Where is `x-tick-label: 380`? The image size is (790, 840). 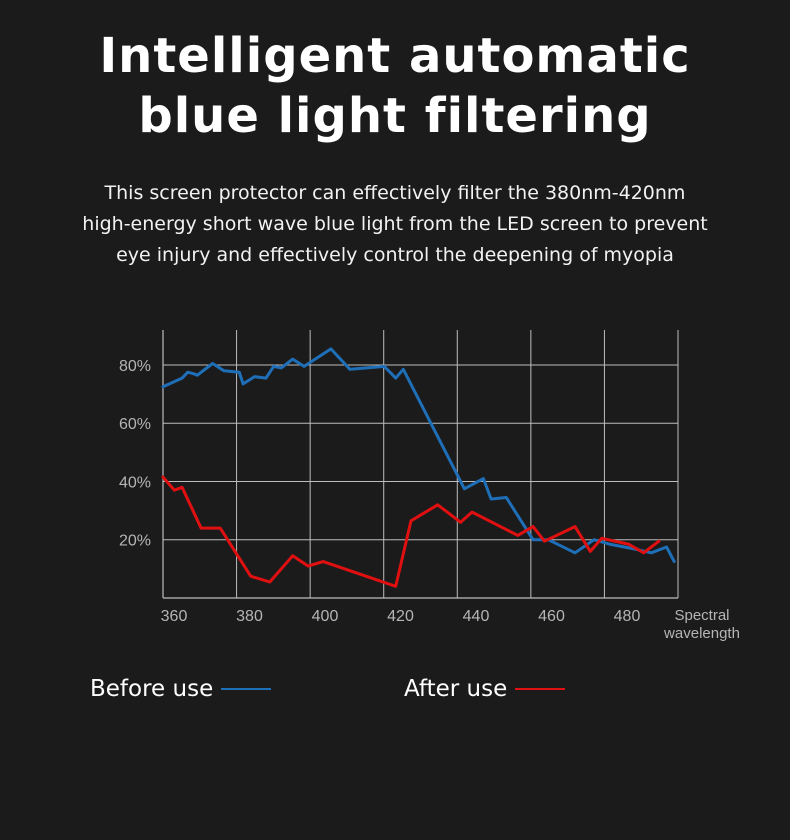
x-tick-label: 380 is located at coordinates (249, 616).